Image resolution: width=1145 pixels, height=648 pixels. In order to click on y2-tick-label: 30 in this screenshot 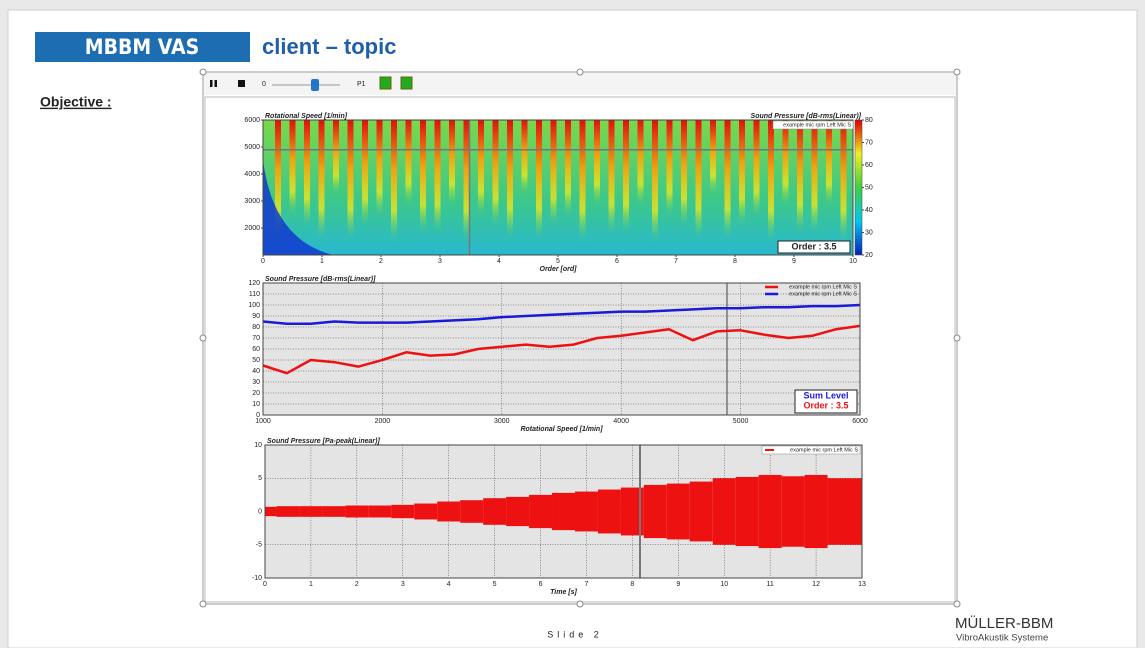, I will do `click(869, 232)`.